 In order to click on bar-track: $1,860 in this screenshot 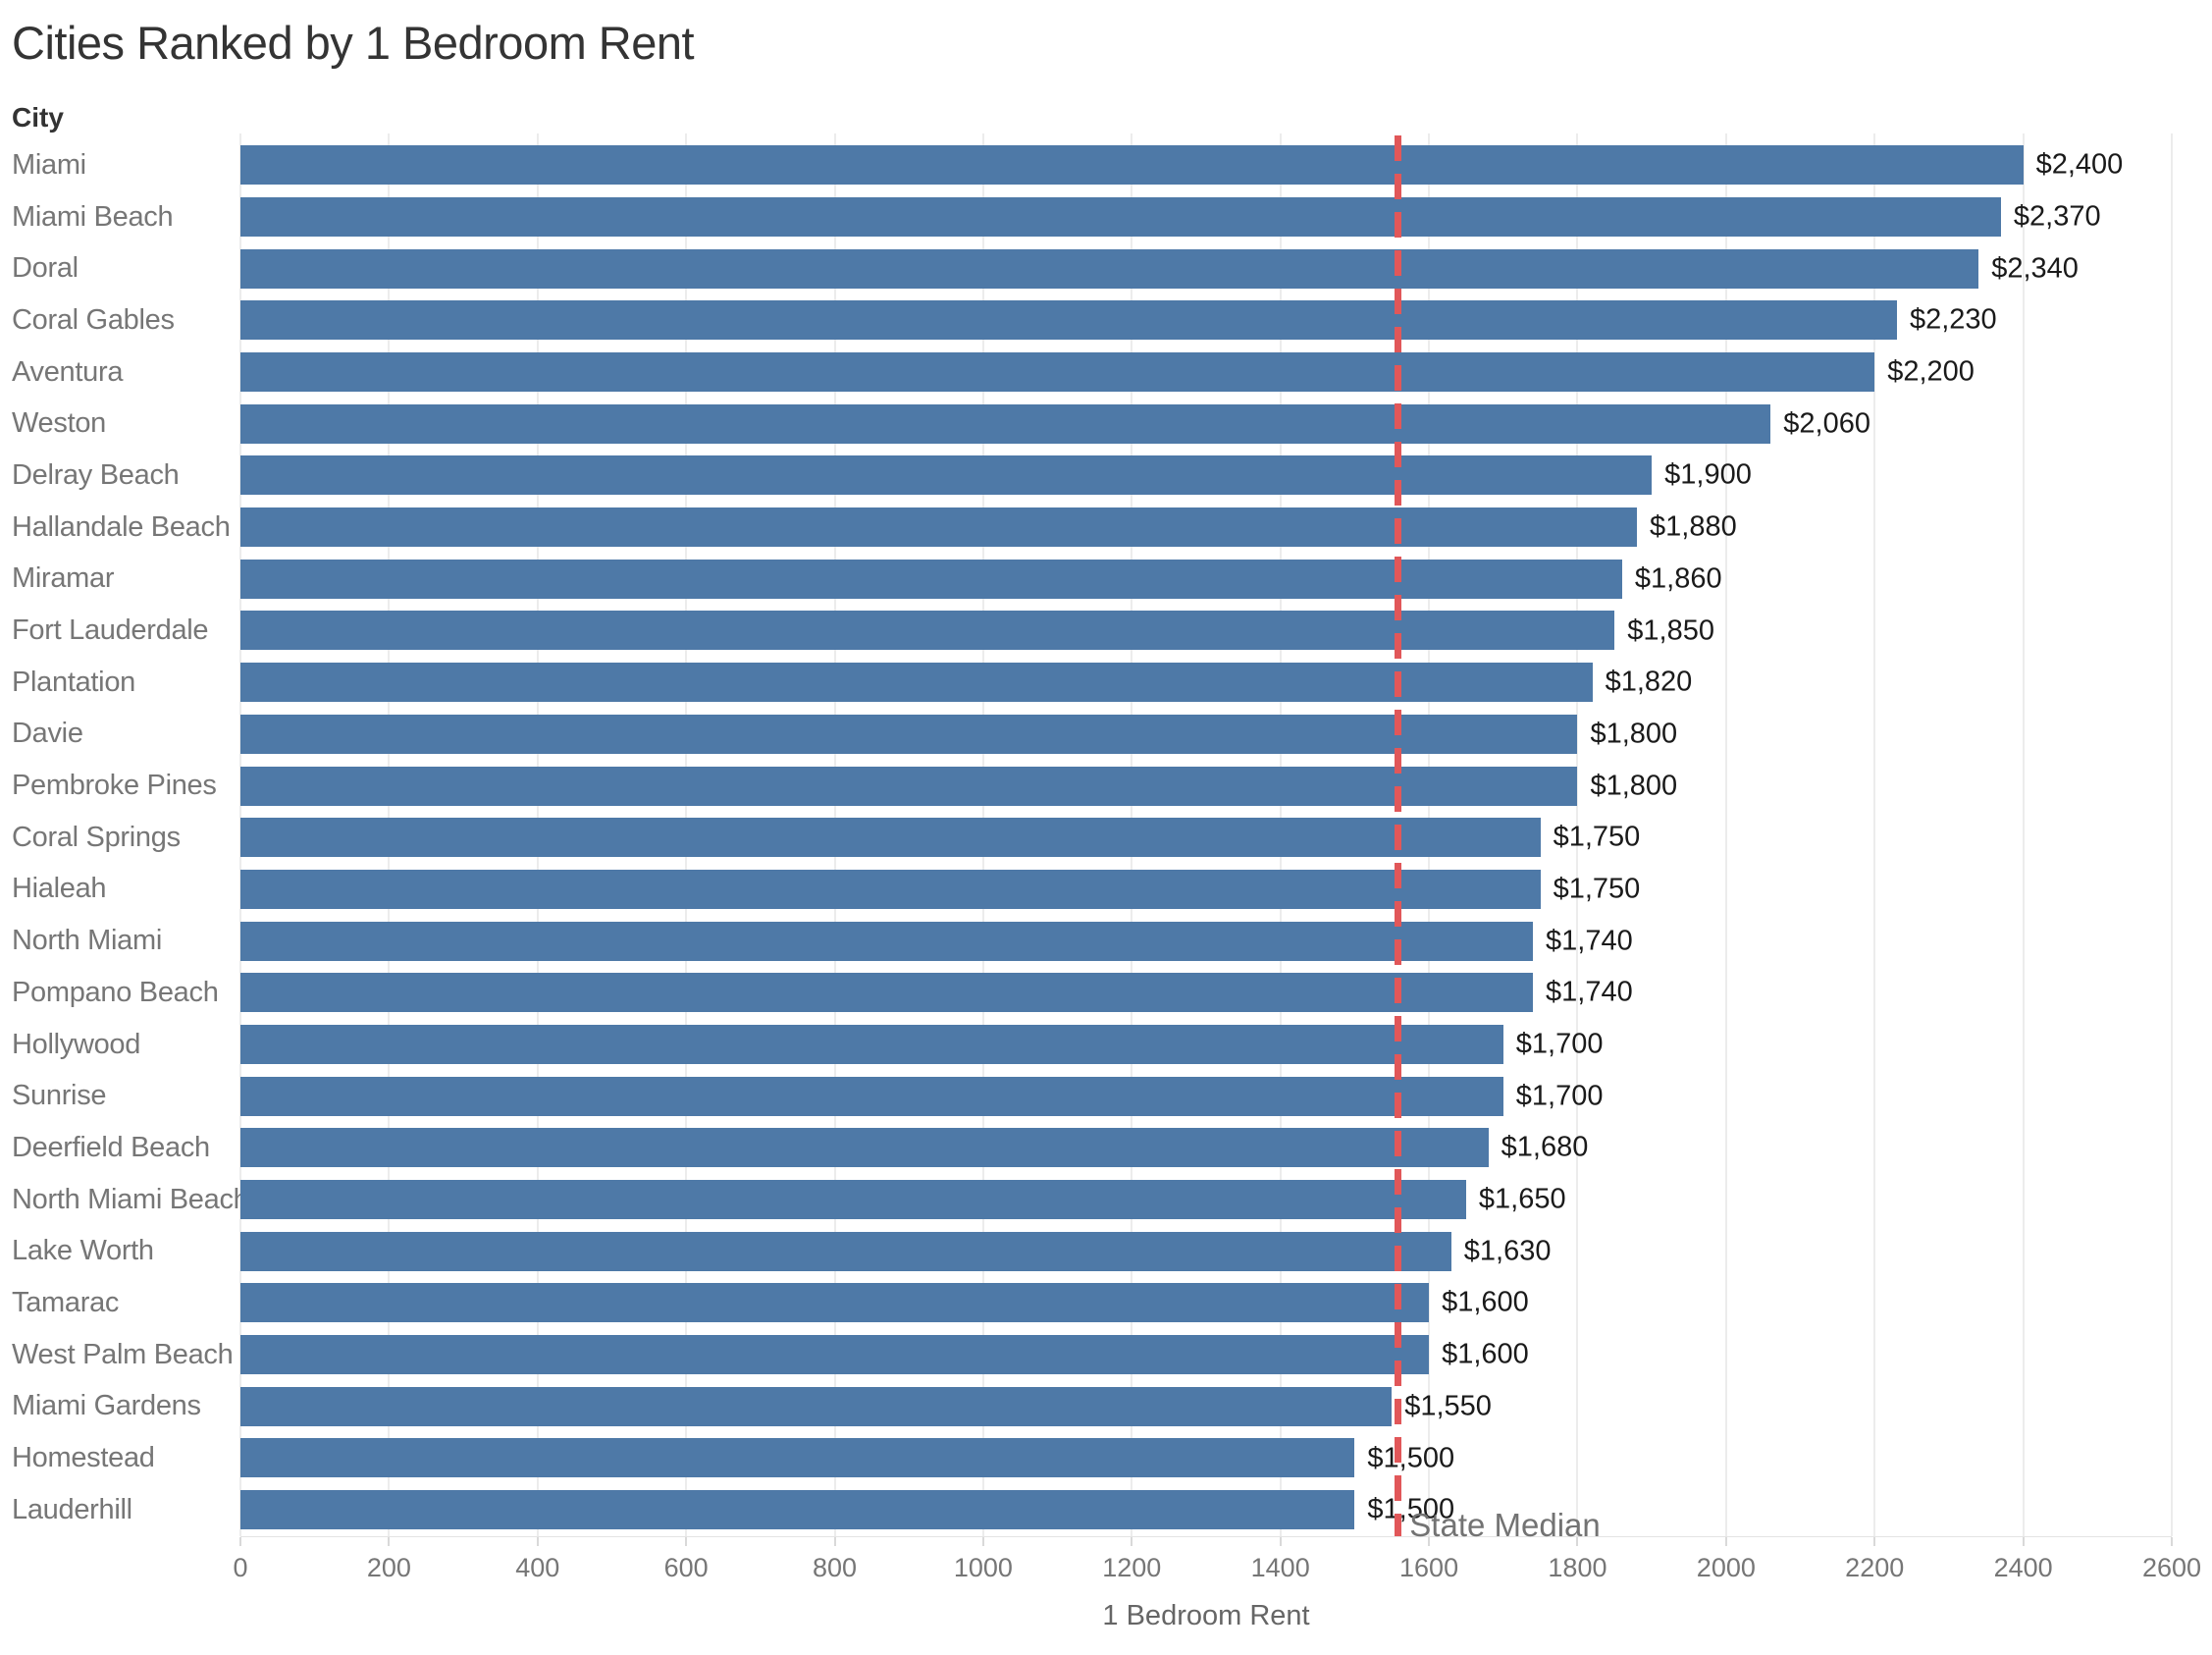, I will do `click(1206, 580)`.